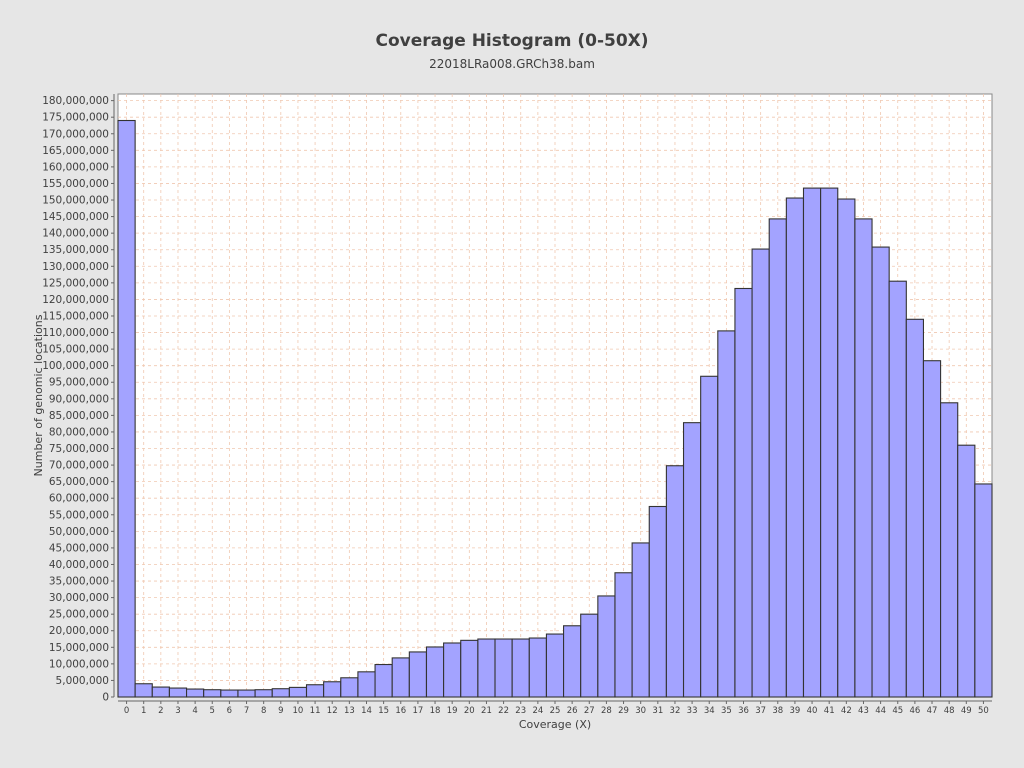 The height and width of the screenshot is (768, 1024). What do you see at coordinates (75, 201) in the screenshot?
I see `y-tick-label: 150,000,000` at bounding box center [75, 201].